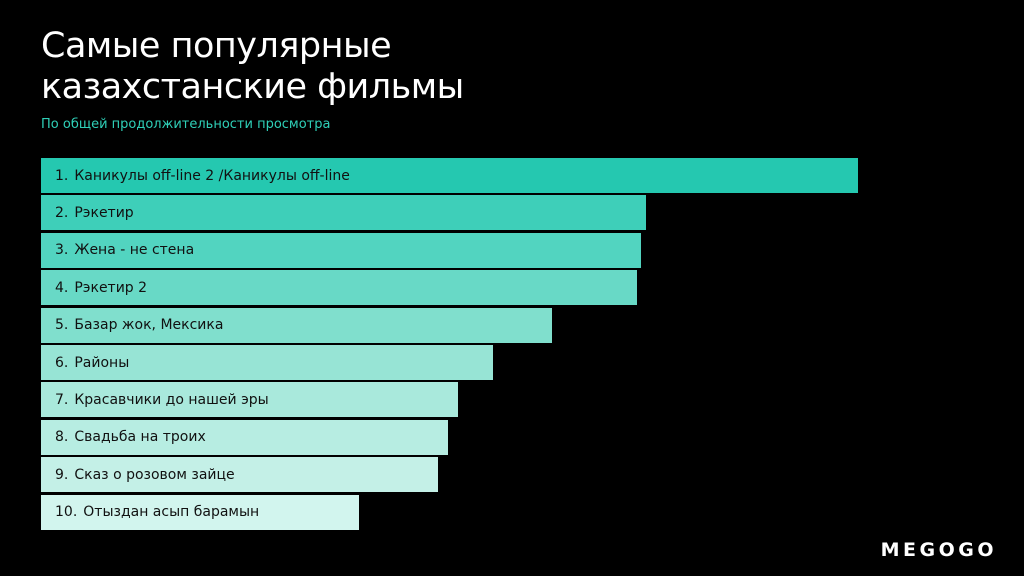 The width and height of the screenshot is (1024, 576). Describe the element at coordinates (449, 175) in the screenshot. I see `bar-1: 1. Каникулы off-line 2 /Каникулы off-line` at that location.